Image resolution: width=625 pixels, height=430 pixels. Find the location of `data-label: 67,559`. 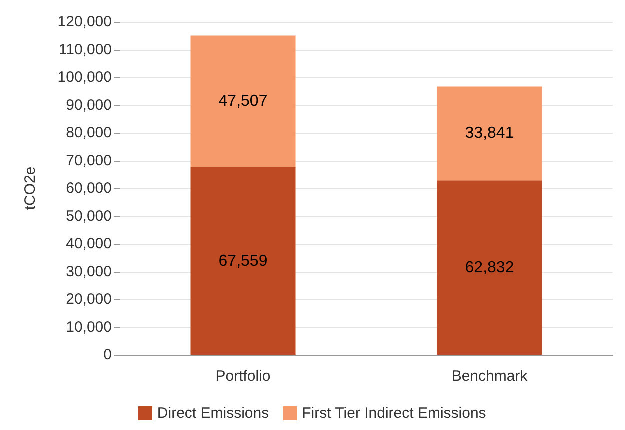

data-label: 67,559 is located at coordinates (243, 261).